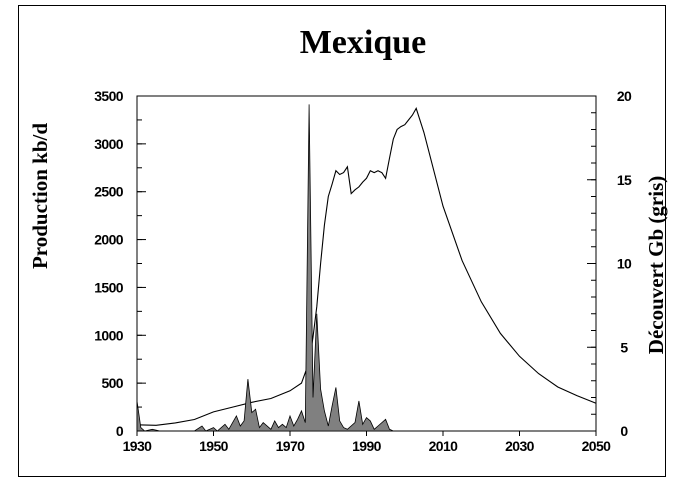 This screenshot has width=685, height=485. What do you see at coordinates (363, 42) in the screenshot?
I see `chart-title: Mexique` at bounding box center [363, 42].